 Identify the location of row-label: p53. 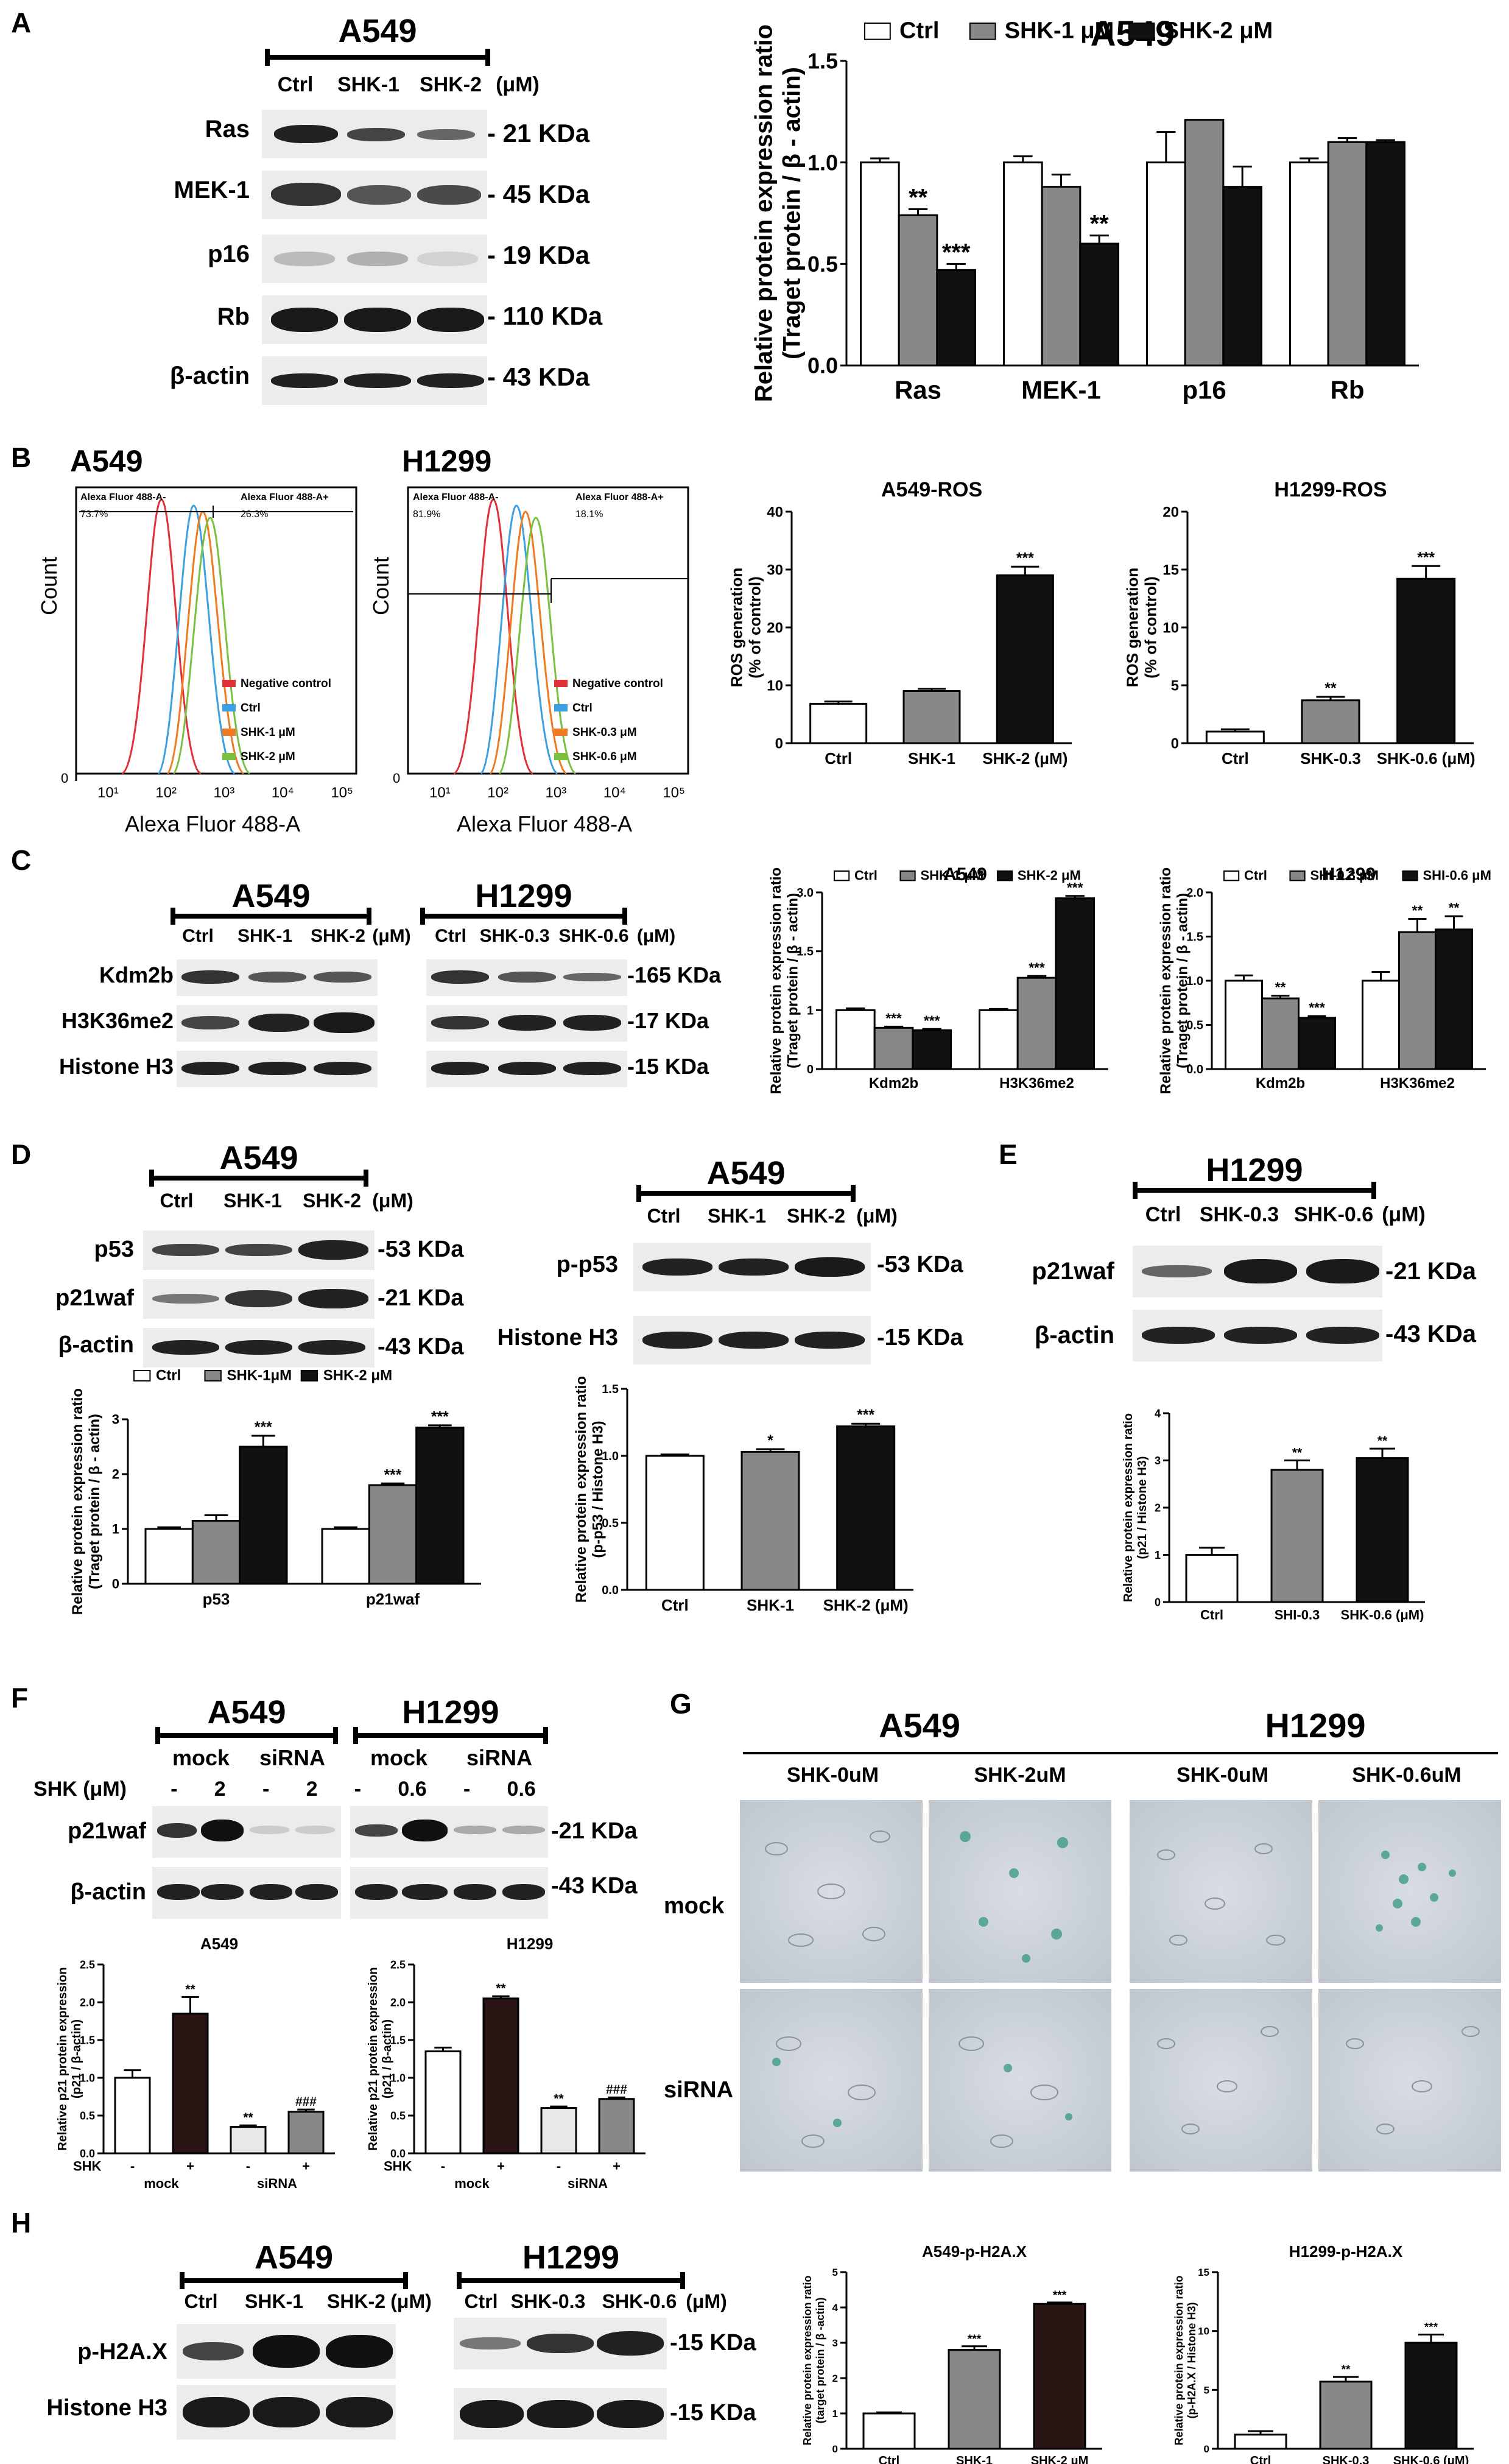
(114, 1250).